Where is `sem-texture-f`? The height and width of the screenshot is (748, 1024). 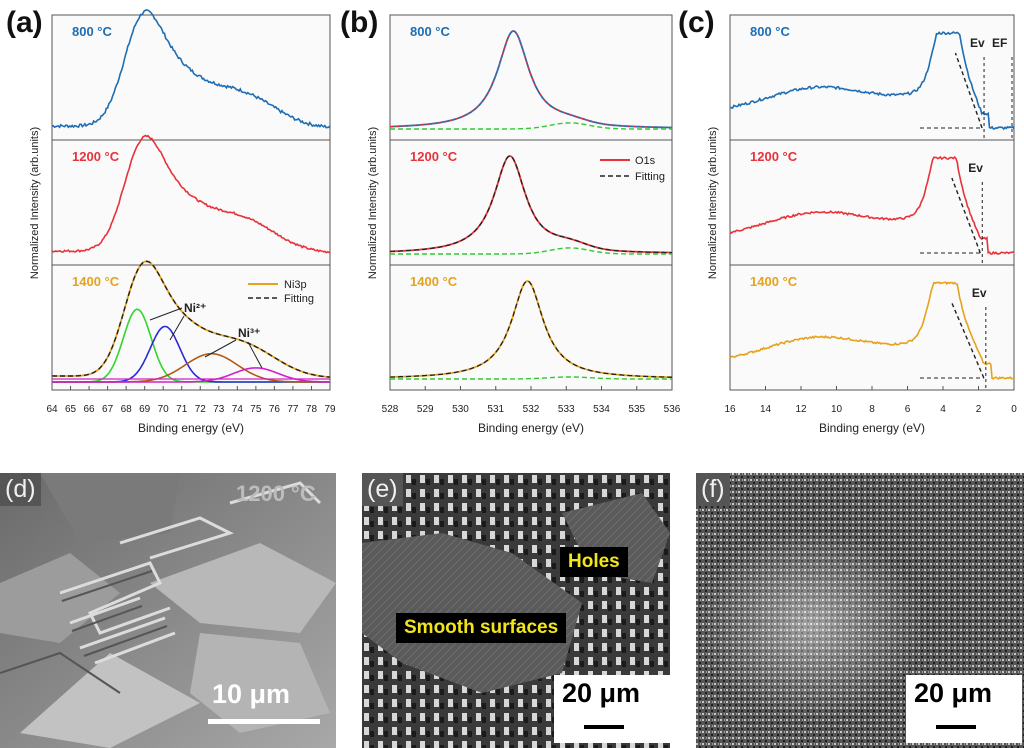
sem-texture-f is located at coordinates (860, 610).